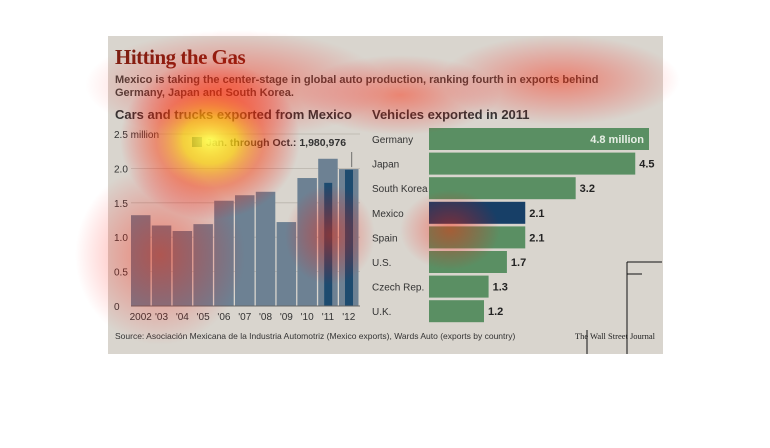 The width and height of the screenshot is (770, 448). I want to click on y-tick-label: 0.5, so click(121, 273).